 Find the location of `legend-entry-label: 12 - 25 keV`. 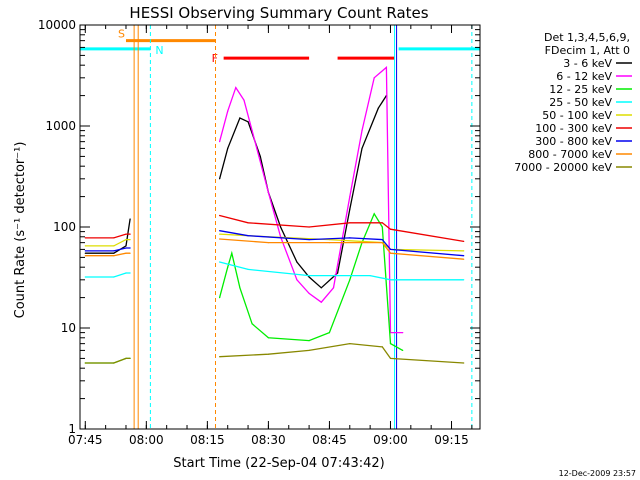

legend-entry-label: 12 - 25 keV is located at coordinates (580, 89).